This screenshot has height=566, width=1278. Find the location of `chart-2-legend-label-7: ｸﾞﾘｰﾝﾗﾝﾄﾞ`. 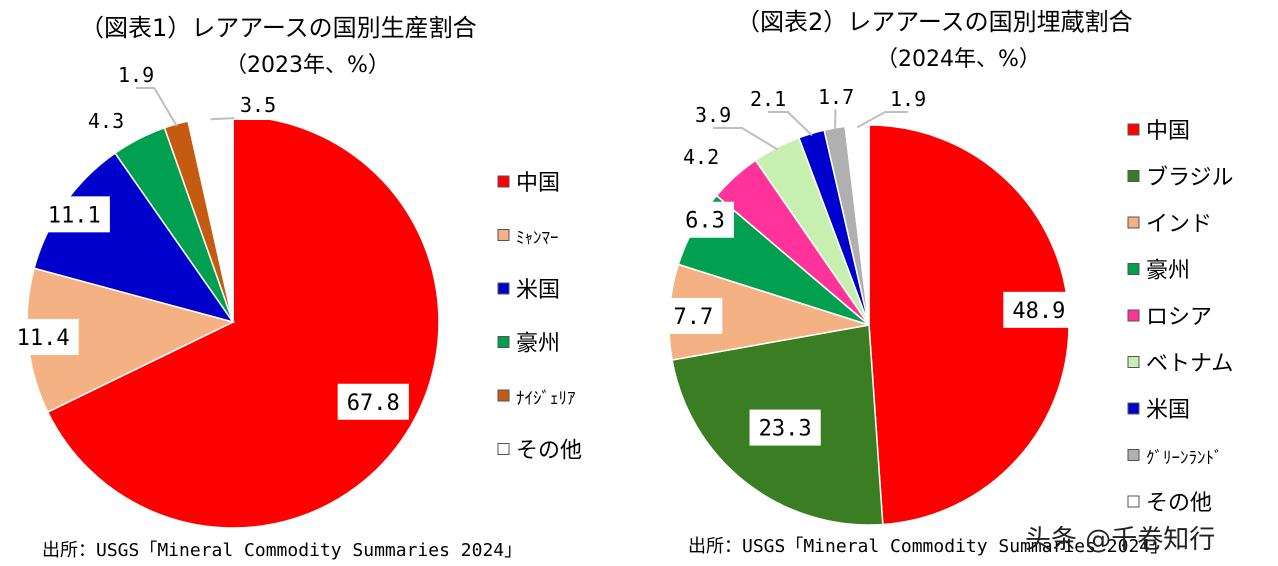

chart-2-legend-label-7: ｸﾞﾘｰﾝﾗﾝﾄﾞ is located at coordinates (1184, 459).